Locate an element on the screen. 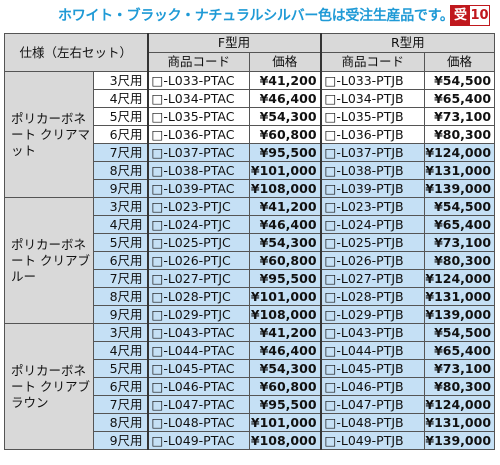  r-code-cell: □-L035-PTJB is located at coordinates (372, 116).